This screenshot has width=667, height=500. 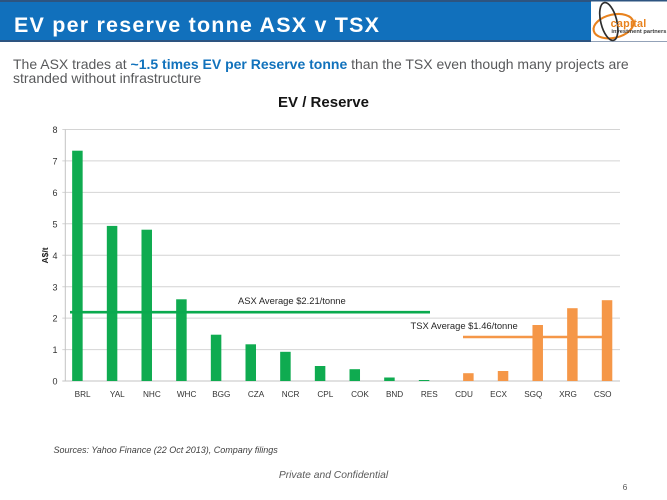 I want to click on svg-text: COK, so click(x=360, y=394).